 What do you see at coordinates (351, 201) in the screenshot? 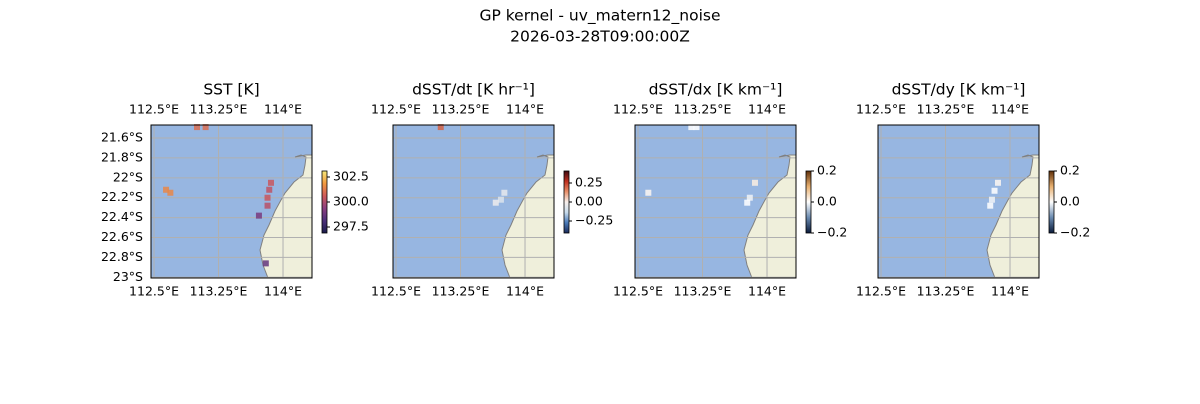
I see `colorbar-tick-label: 300.0` at bounding box center [351, 201].